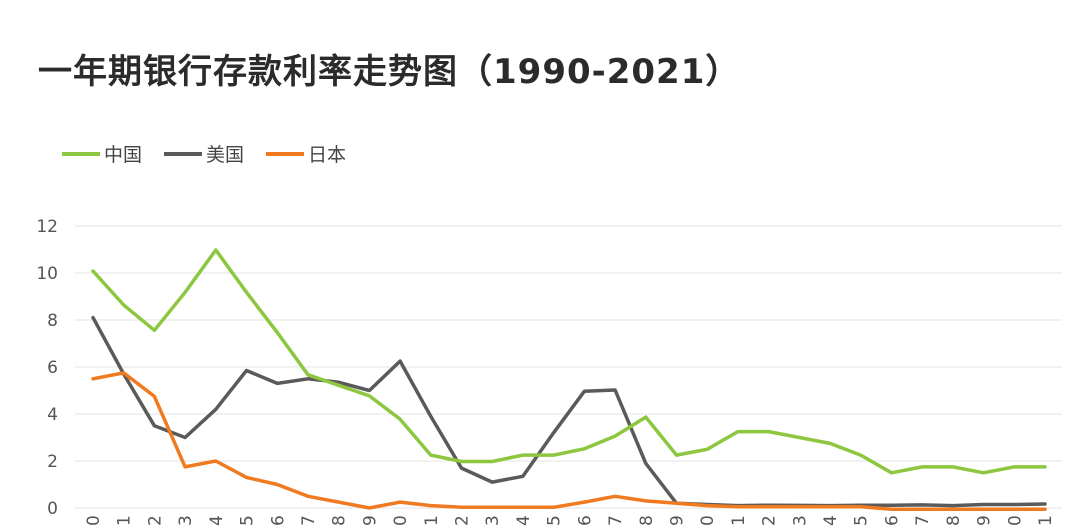 Image resolution: width=1080 pixels, height=532 pixels. I want to click on legend-swatch-usa, so click(183, 153).